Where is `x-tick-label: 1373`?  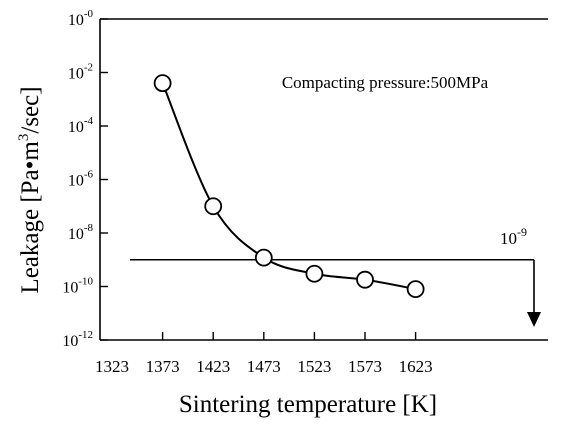
x-tick-label: 1373 is located at coordinates (163, 366).